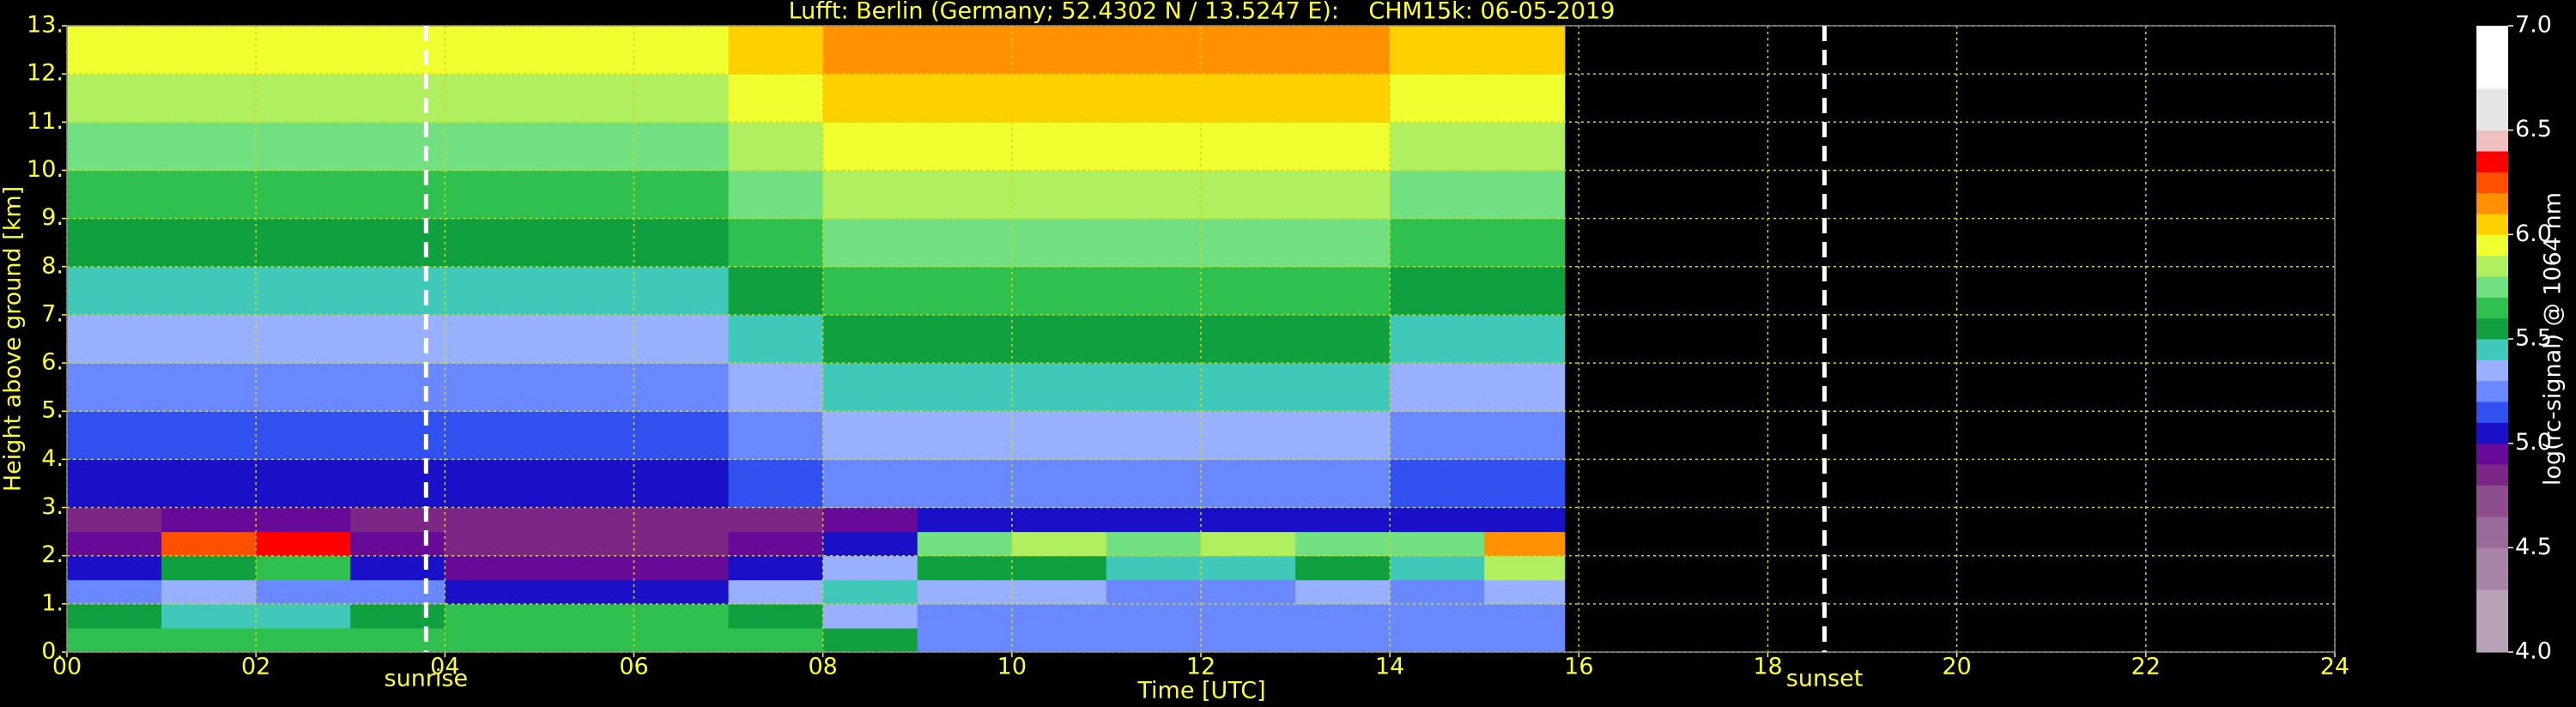  What do you see at coordinates (2533, 547) in the screenshot?
I see `colorbar-tick-label: 4.5` at bounding box center [2533, 547].